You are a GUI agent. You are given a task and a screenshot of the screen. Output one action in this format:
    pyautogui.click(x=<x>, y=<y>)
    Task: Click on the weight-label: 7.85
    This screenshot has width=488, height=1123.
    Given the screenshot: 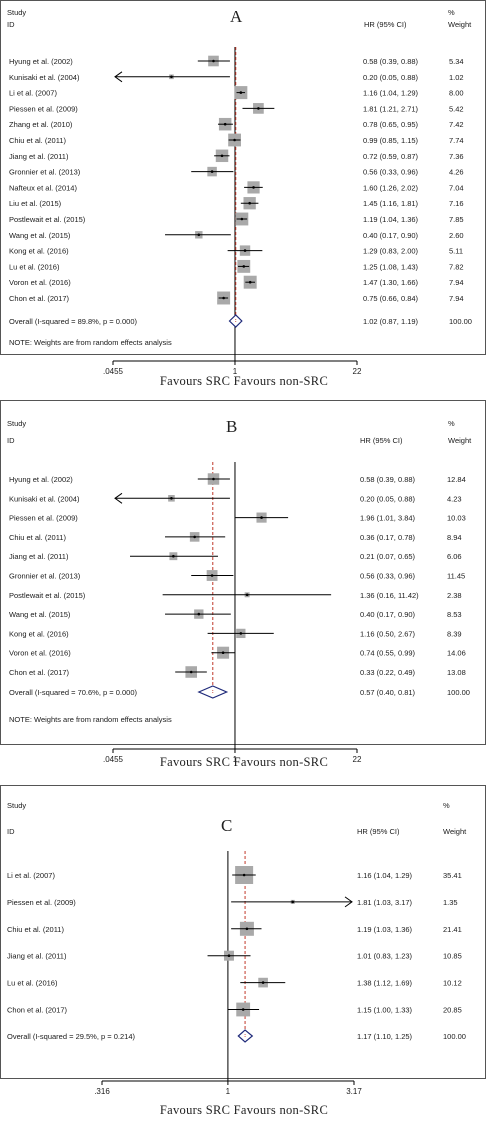 What is the action you would take?
    pyautogui.click(x=456, y=219)
    